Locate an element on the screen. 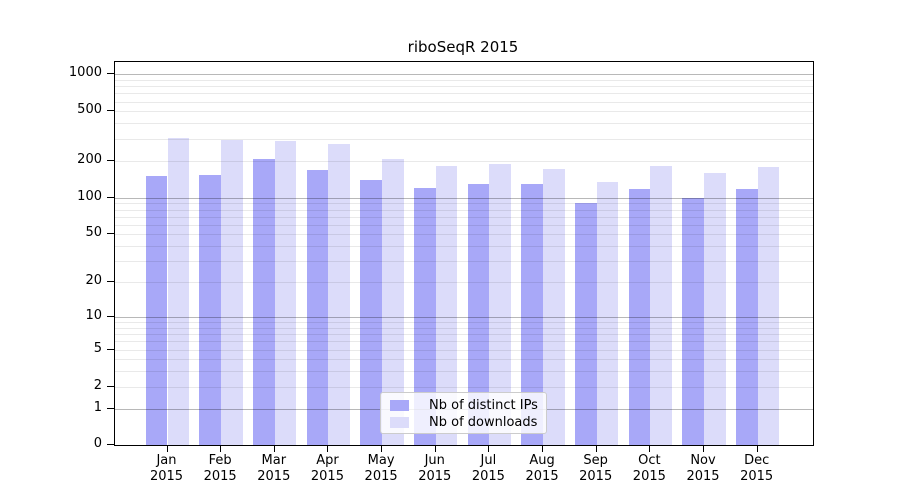 This screenshot has height=500, width=900. bar-nb-of-distinct-ips-oct is located at coordinates (639, 317).